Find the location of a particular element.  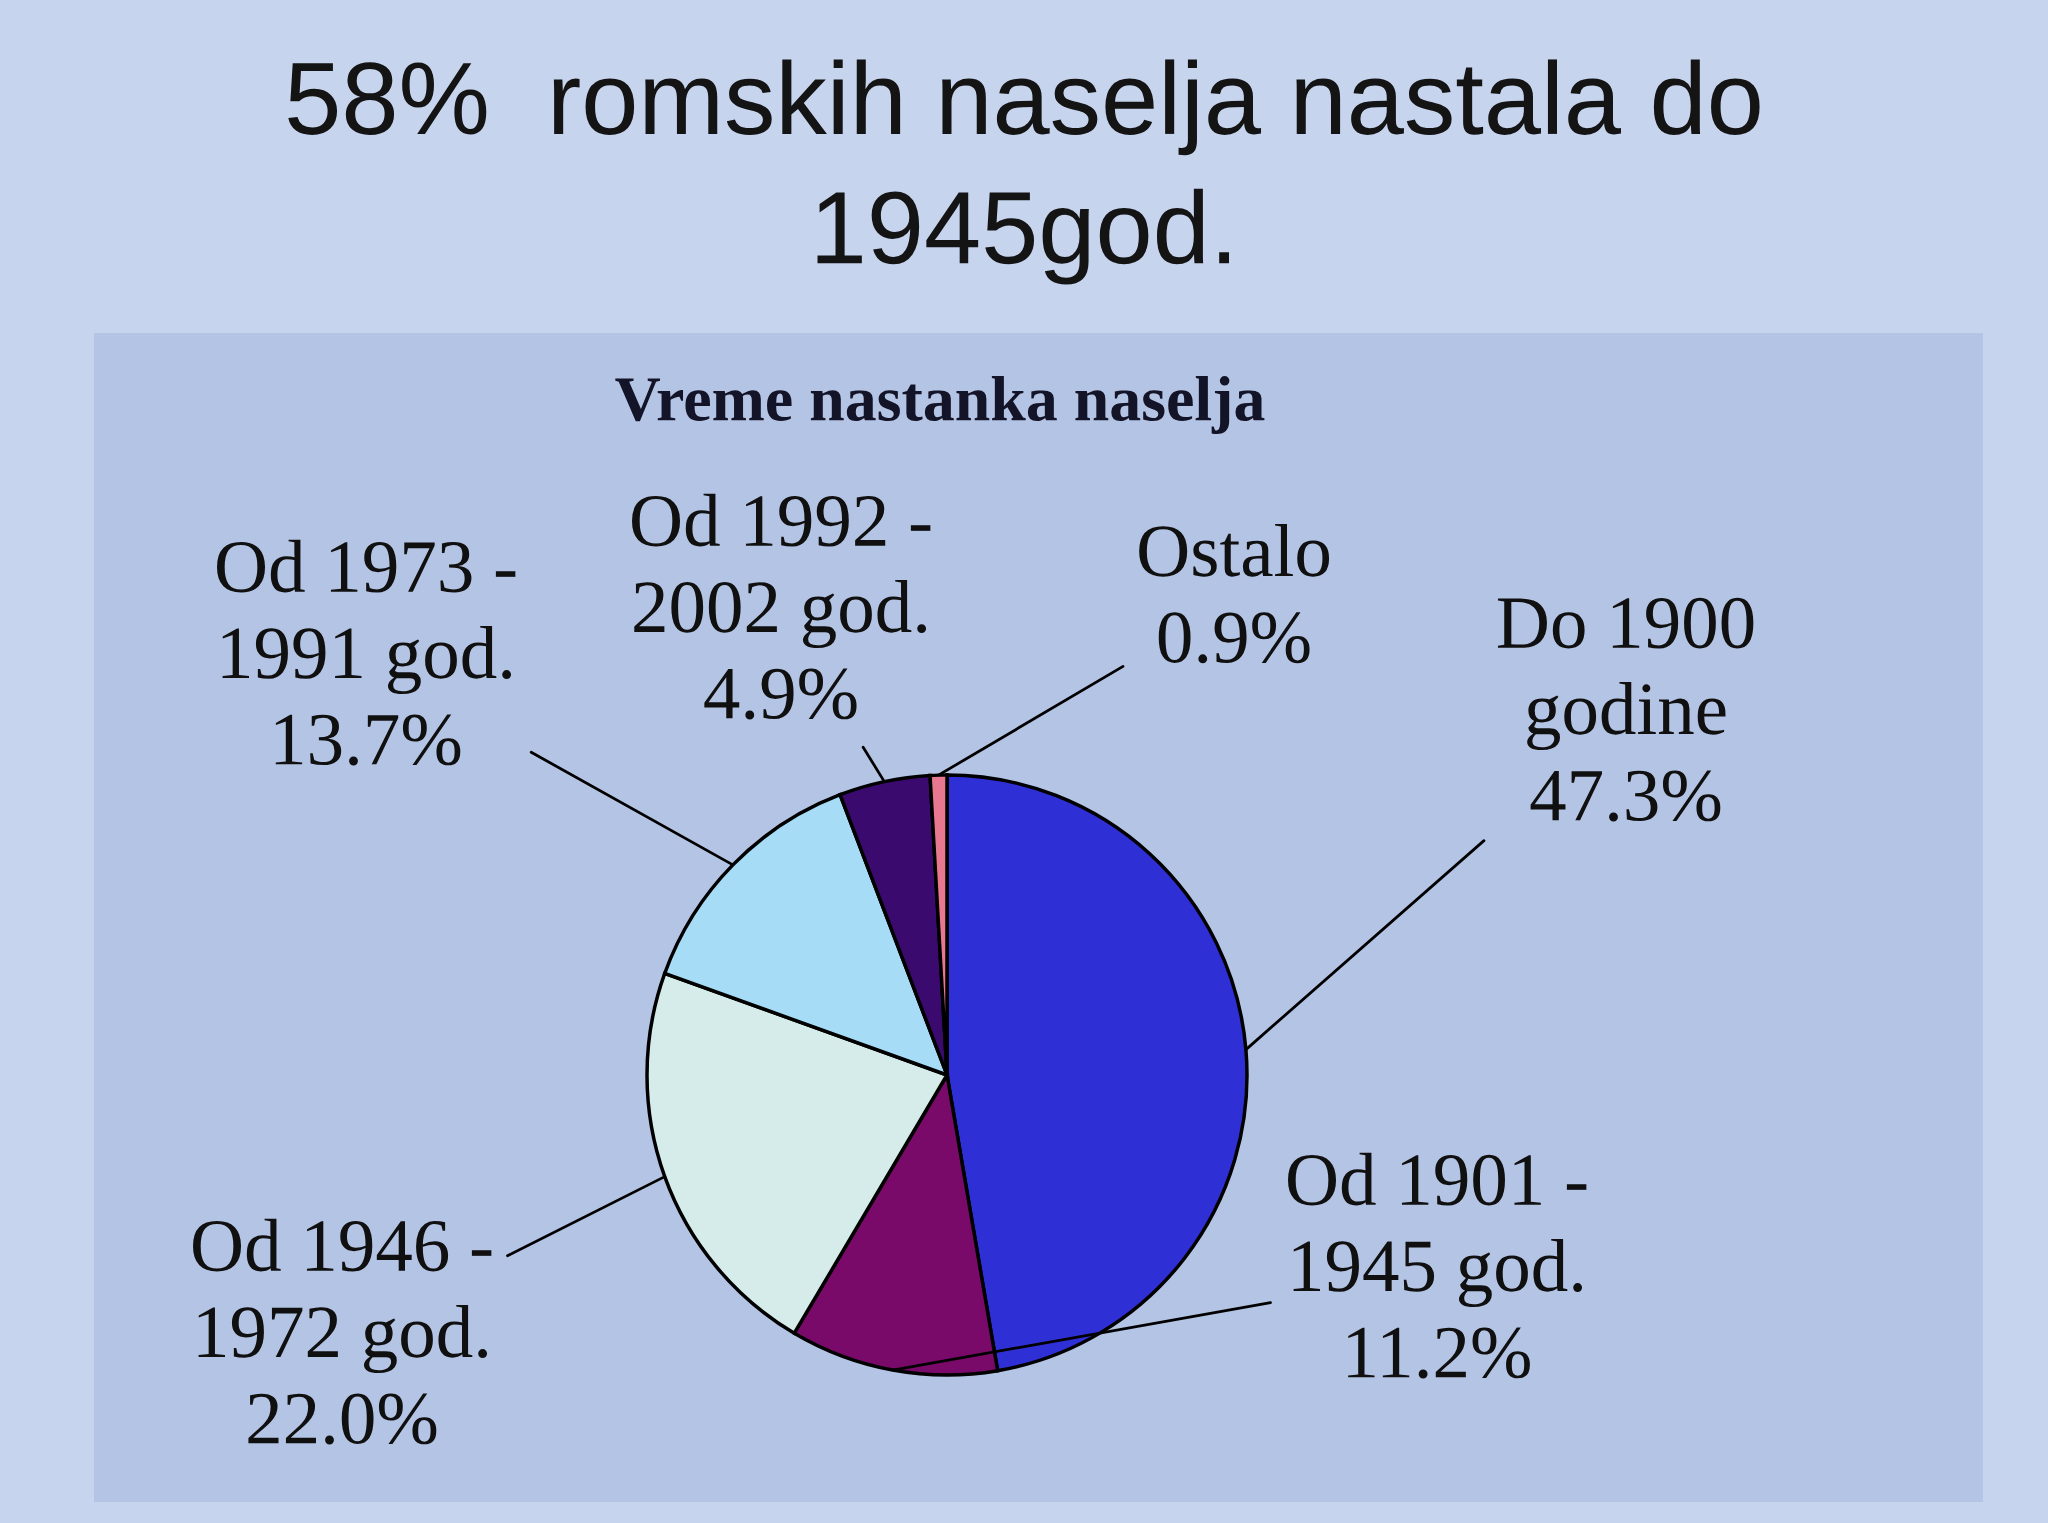

slice-label: Od 1946 - 1972 god. is located at coordinates (342, 1296).